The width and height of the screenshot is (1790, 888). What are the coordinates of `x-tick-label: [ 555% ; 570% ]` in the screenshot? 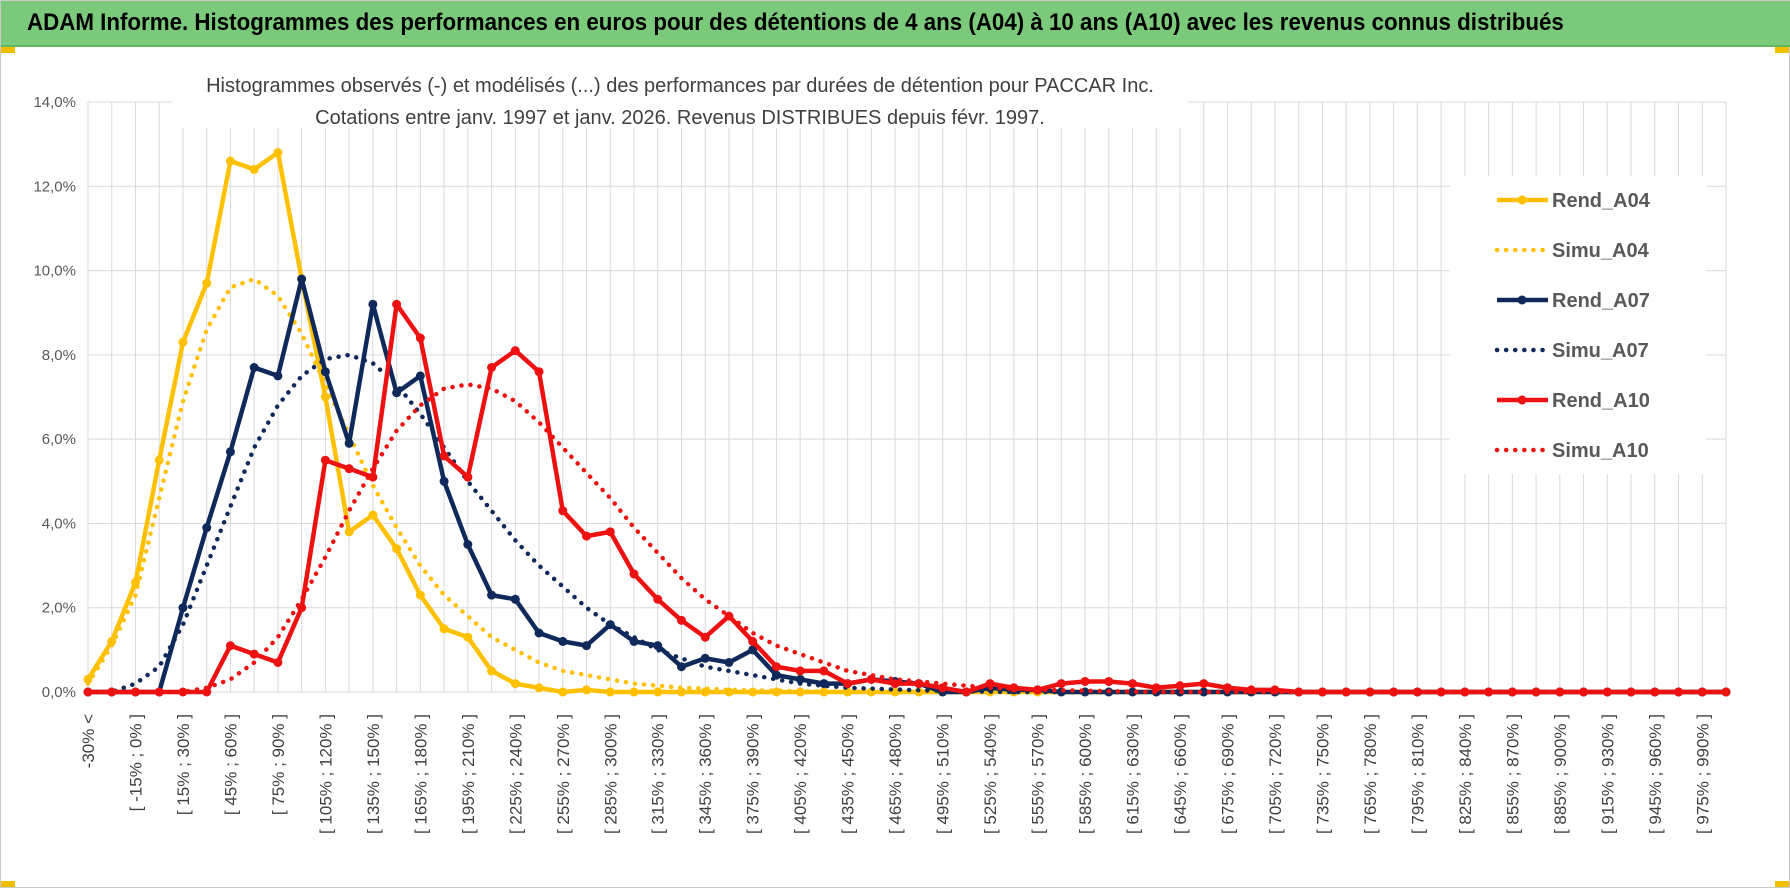 It's located at (1038, 774).